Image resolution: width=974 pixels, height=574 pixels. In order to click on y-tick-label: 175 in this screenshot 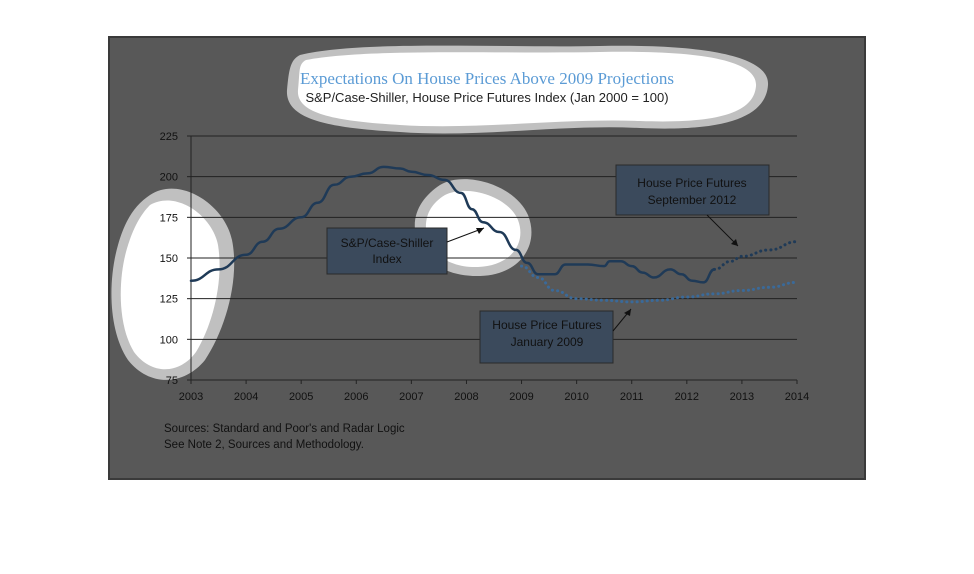, I will do `click(169, 218)`.